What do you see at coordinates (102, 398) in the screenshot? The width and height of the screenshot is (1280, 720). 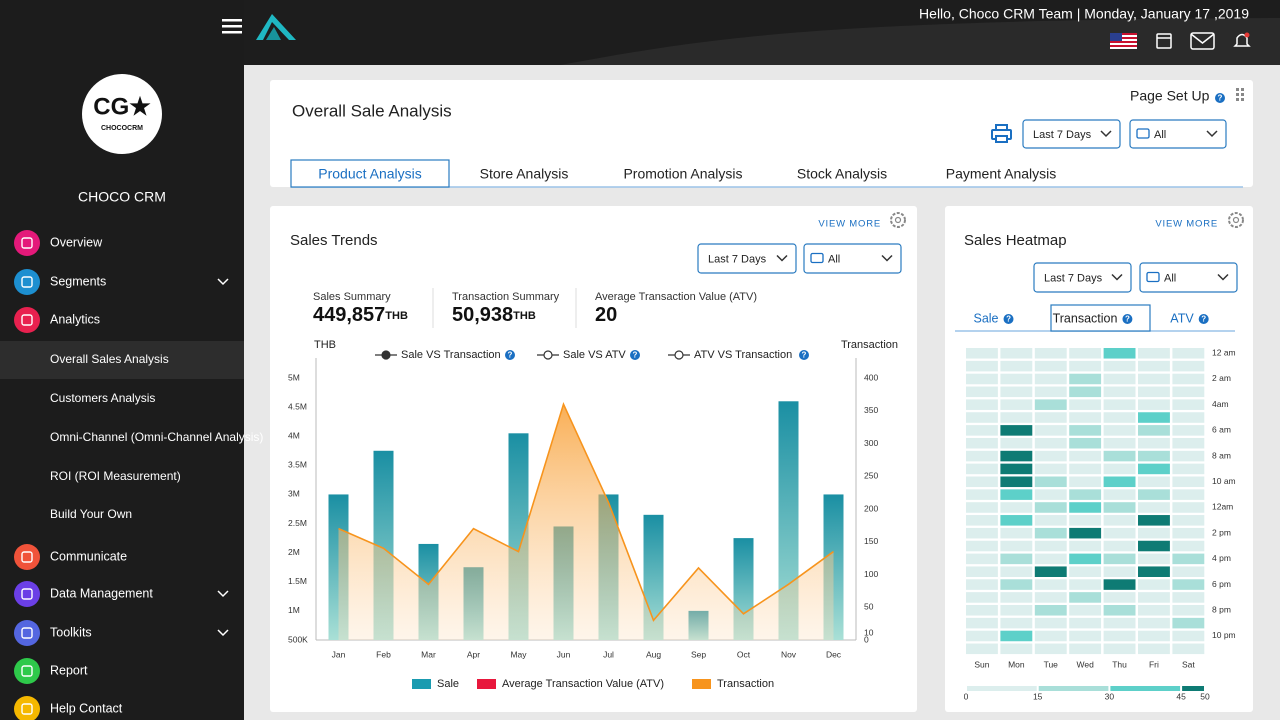 I see `submenu-item: Customers Analysis` at bounding box center [102, 398].